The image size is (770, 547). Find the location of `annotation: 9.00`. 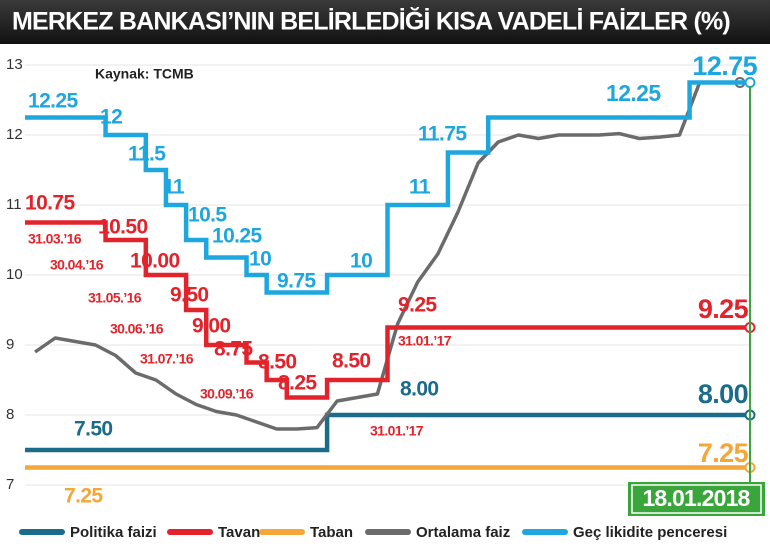

annotation: 9.00 is located at coordinates (211, 326).